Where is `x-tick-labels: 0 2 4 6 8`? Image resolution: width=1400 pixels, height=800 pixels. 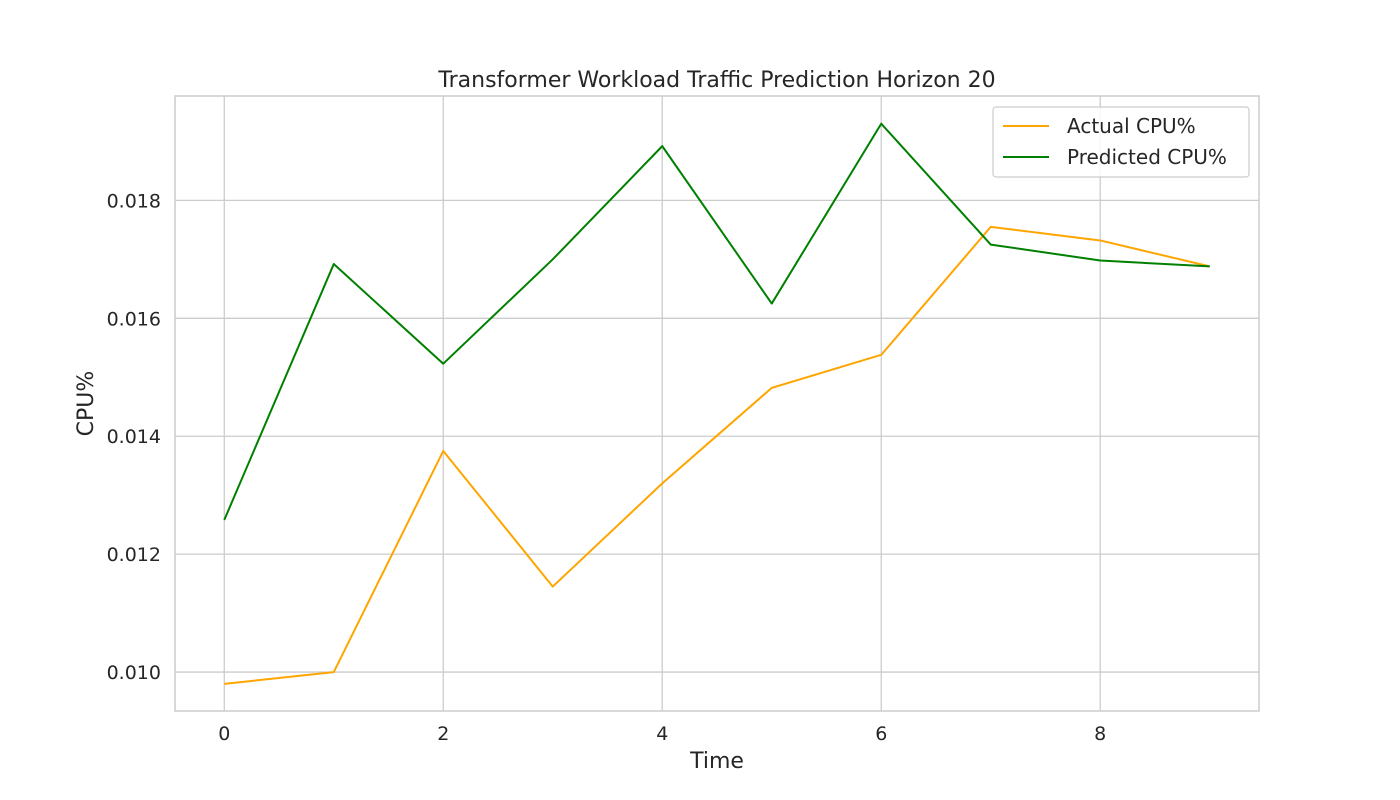
x-tick-labels: 0 2 4 6 8 is located at coordinates (662, 734).